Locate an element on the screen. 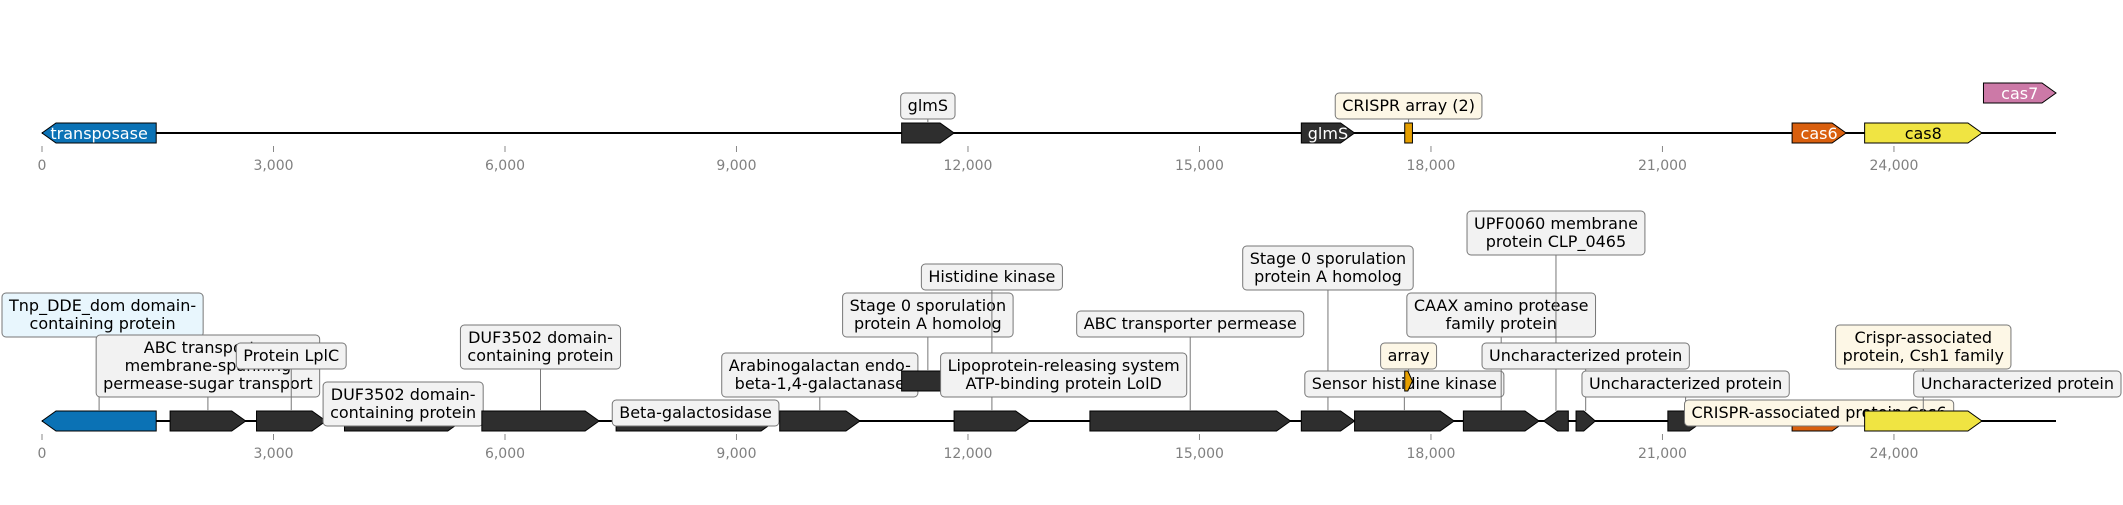 This screenshot has height=505, width=2123. gene-label-text: Protein LplC is located at coordinates (291, 355).